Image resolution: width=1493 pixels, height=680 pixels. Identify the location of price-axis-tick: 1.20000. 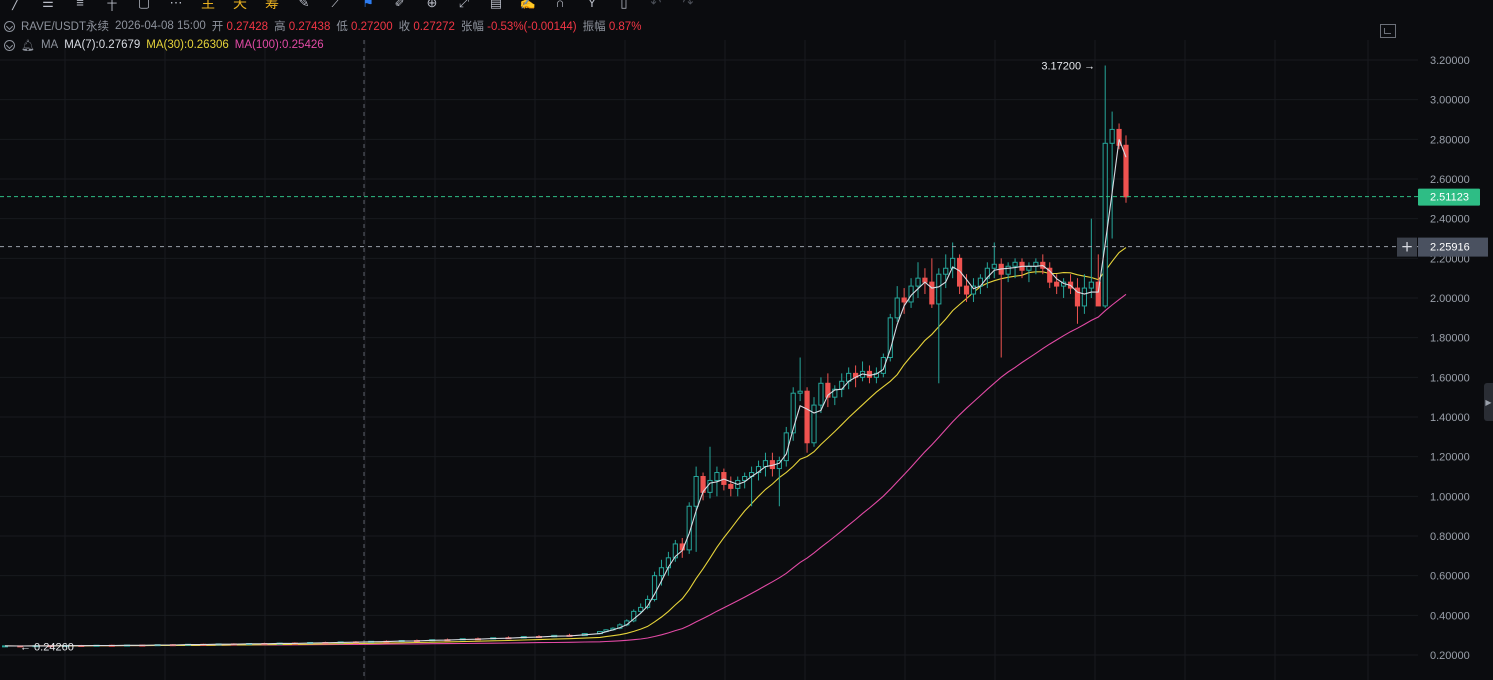
(1450, 458).